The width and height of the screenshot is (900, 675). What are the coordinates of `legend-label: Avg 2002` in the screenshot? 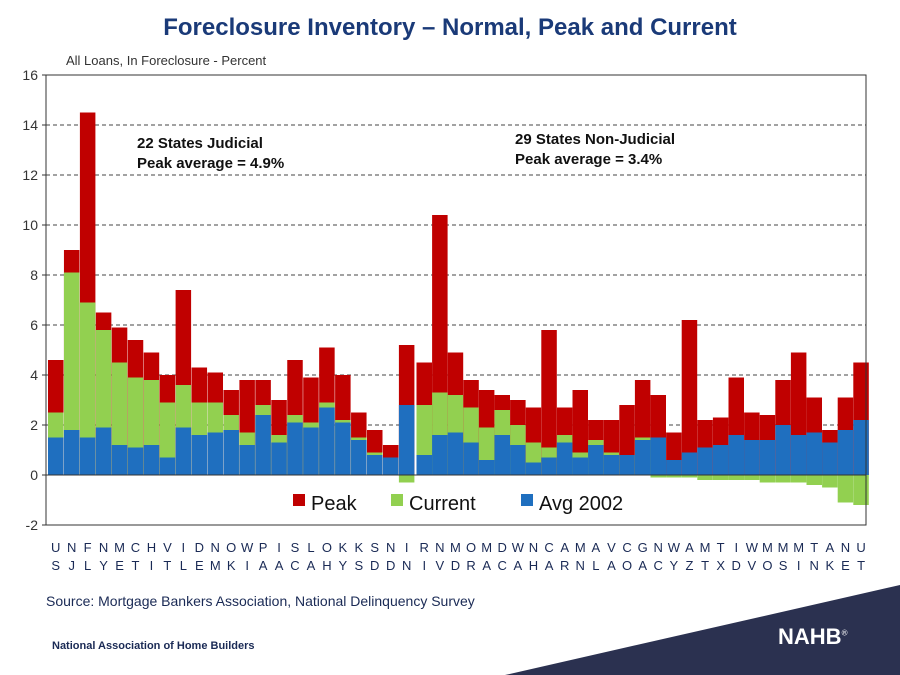 It's located at (581, 504).